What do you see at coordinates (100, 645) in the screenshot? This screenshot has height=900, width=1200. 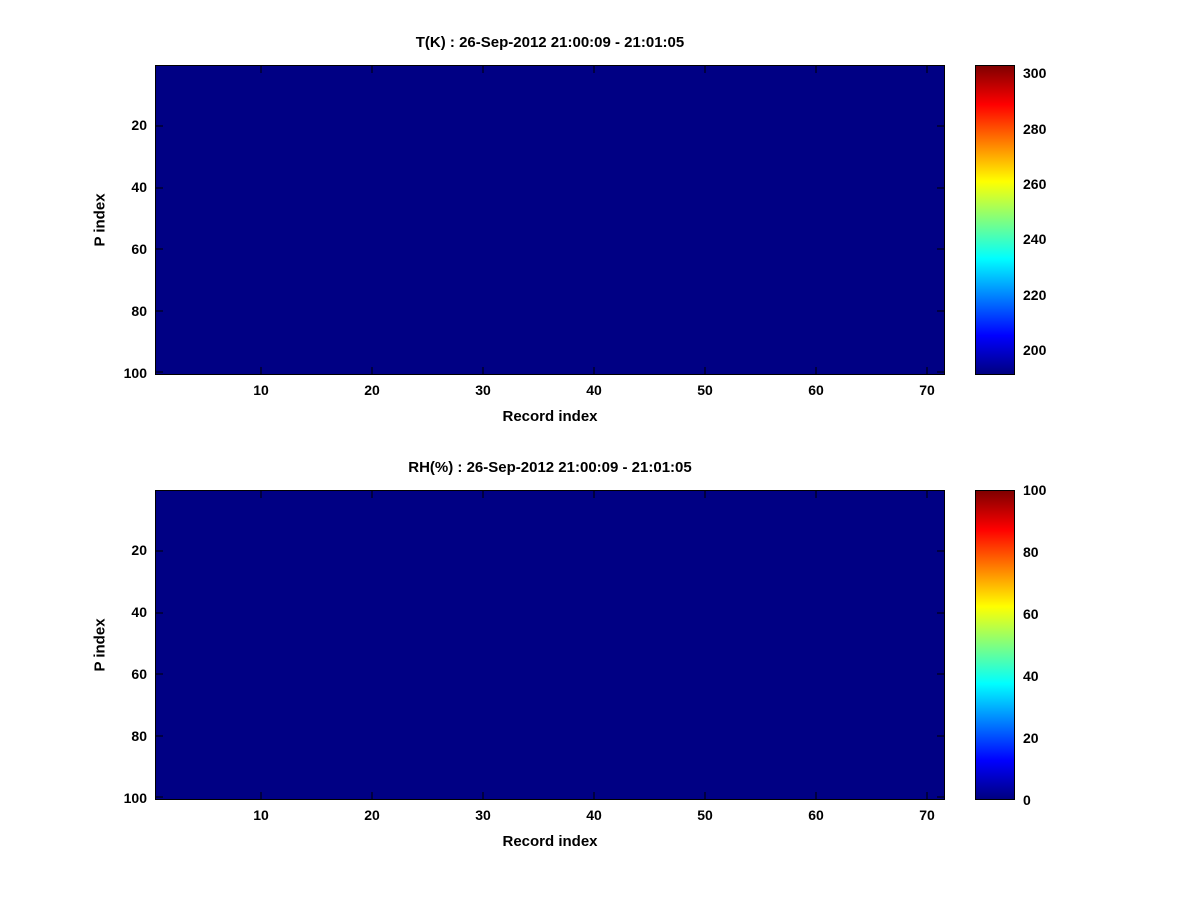 I see `humidity-y-axis-label: P index` at bounding box center [100, 645].